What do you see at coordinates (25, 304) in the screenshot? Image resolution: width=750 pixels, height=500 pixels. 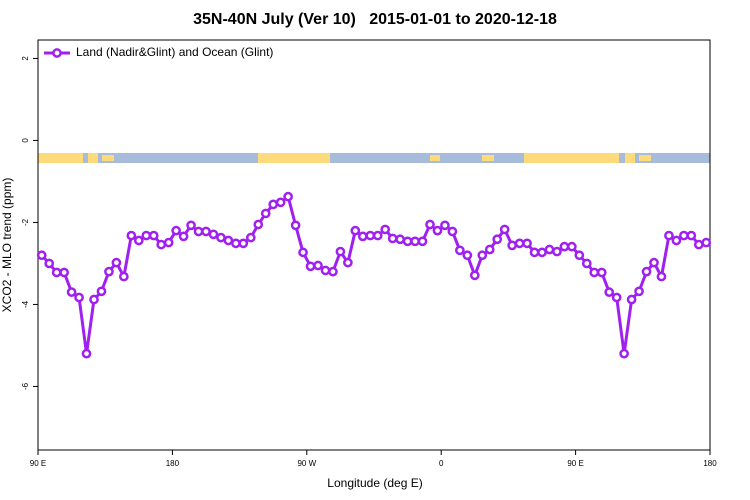 I see `y-tick-label: -4` at bounding box center [25, 304].